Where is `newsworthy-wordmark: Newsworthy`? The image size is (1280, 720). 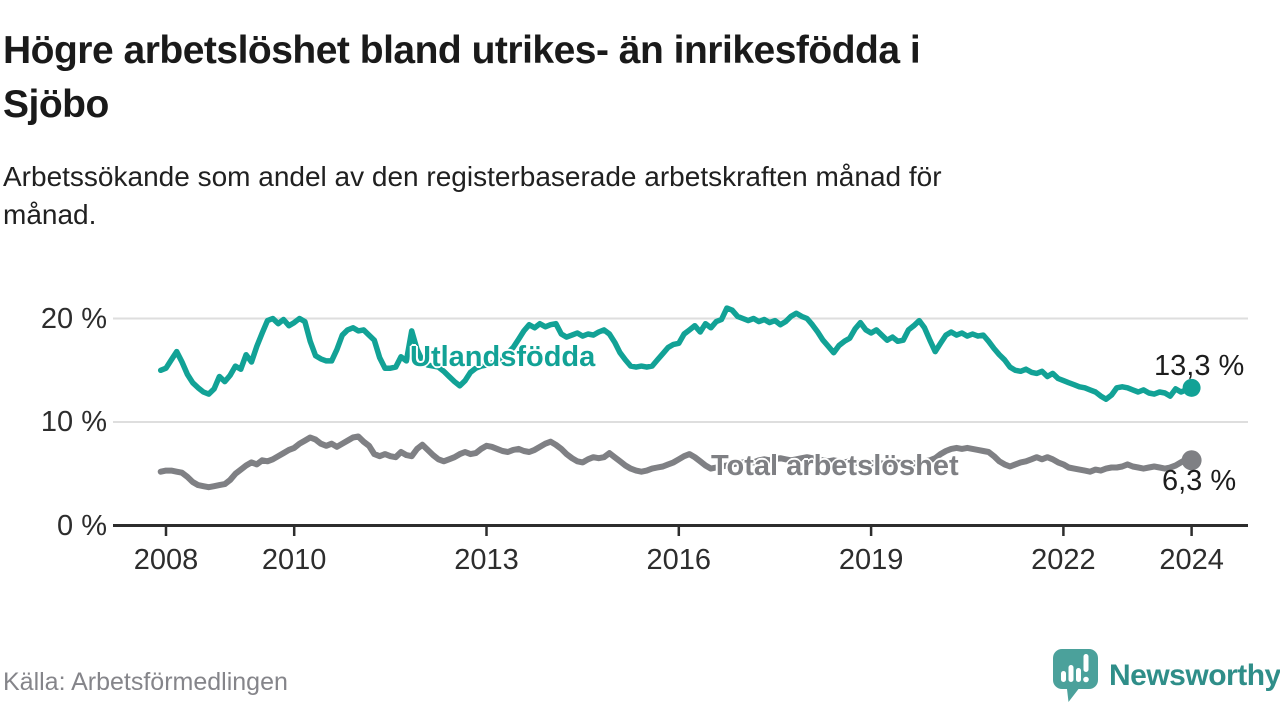 newsworthy-wordmark: Newsworthy is located at coordinates (1194, 675).